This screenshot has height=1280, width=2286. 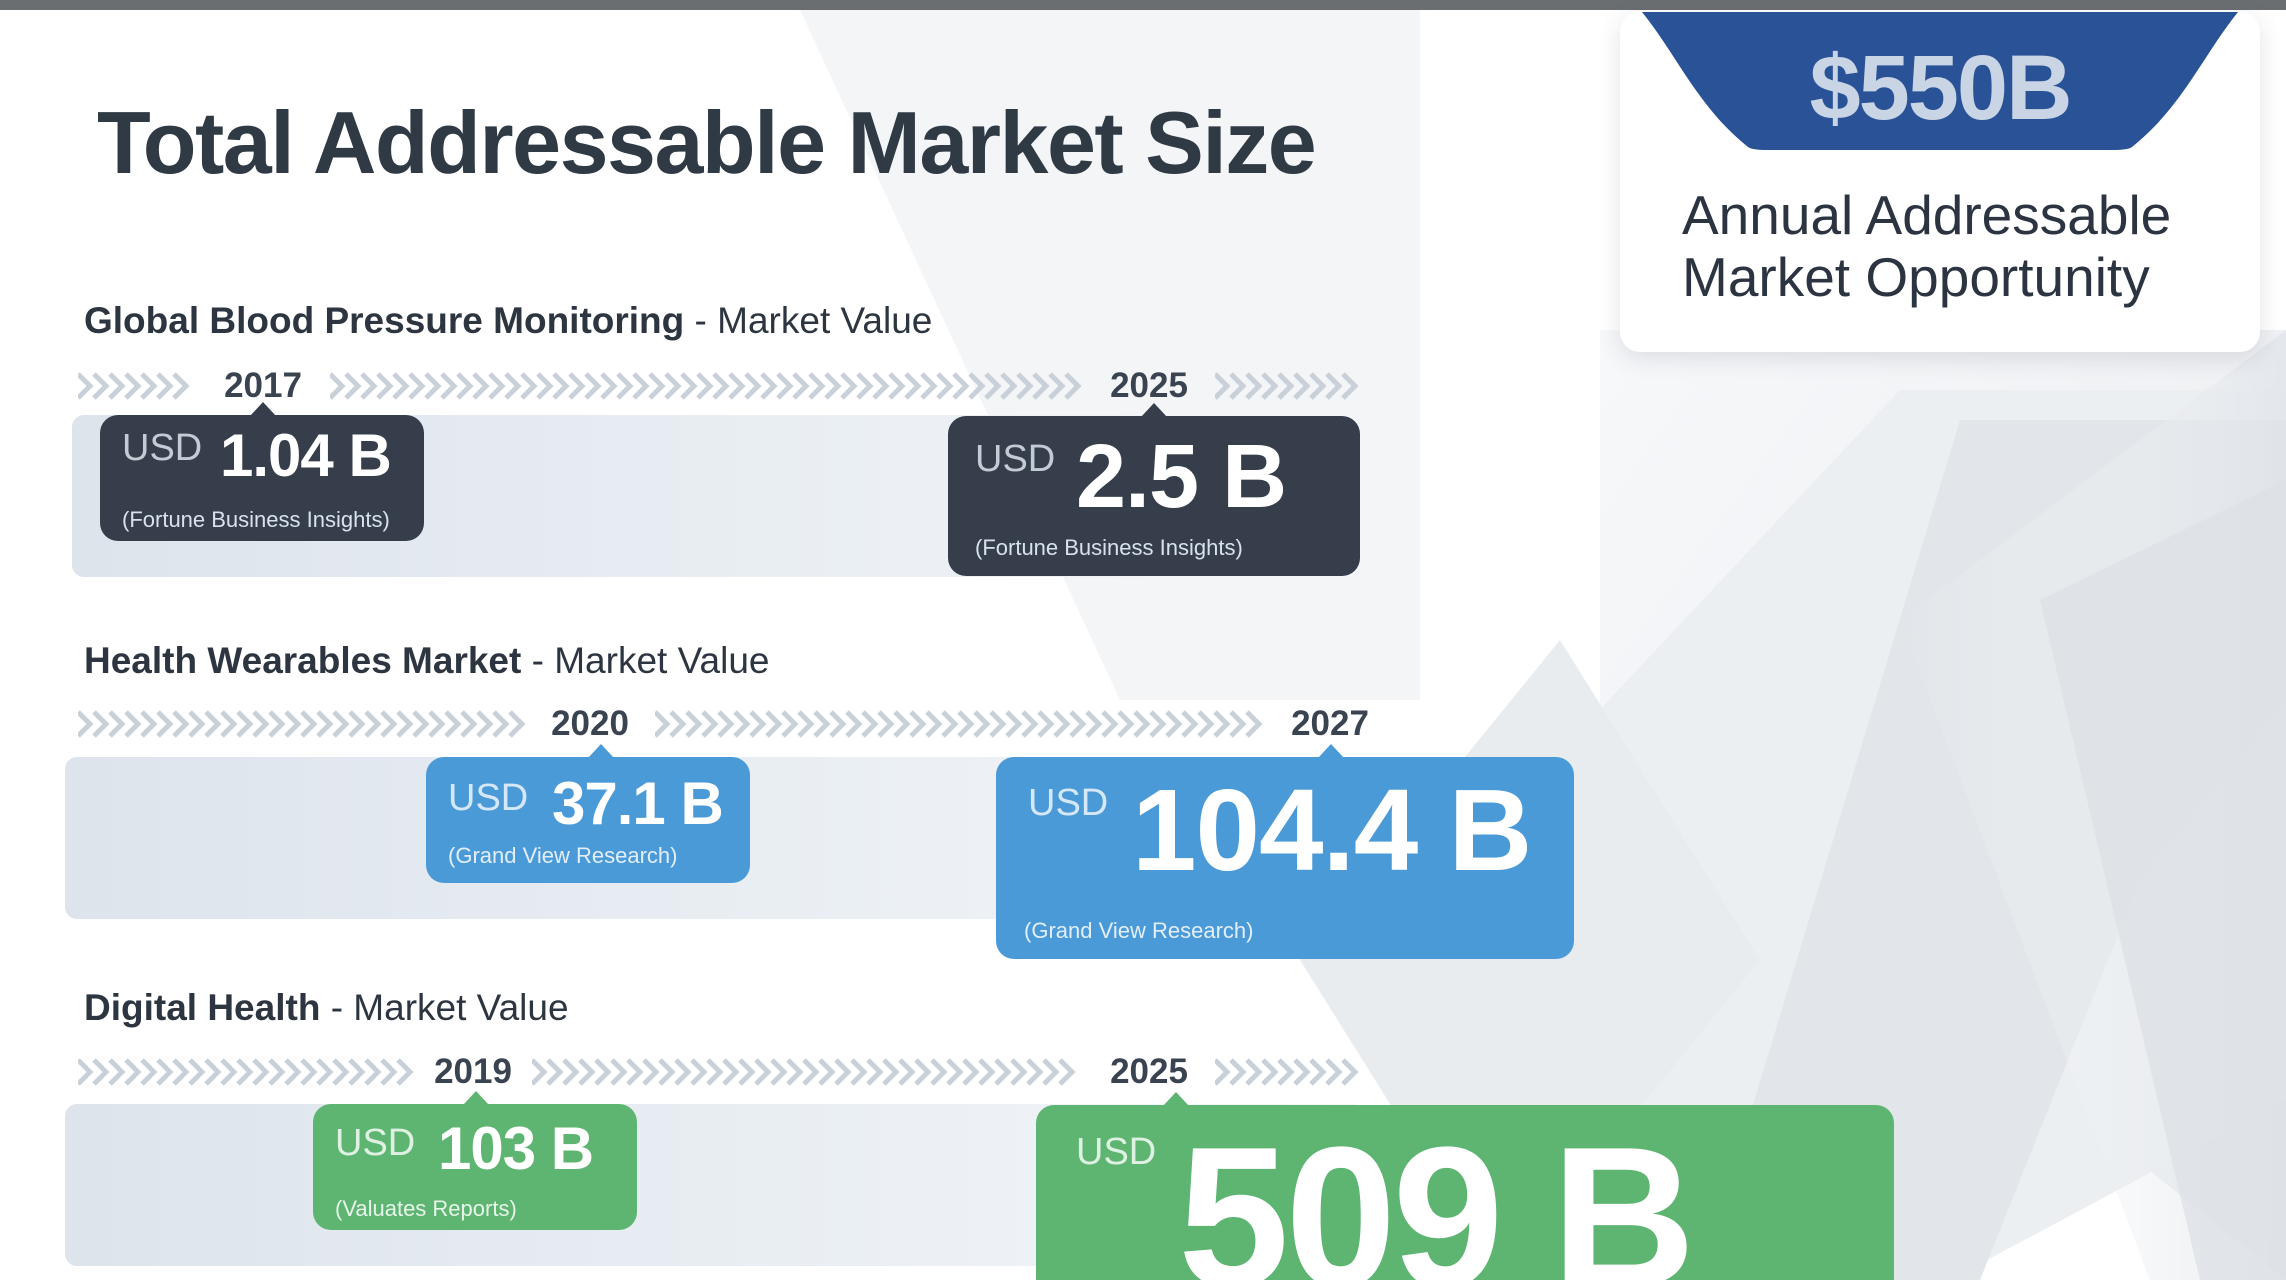 I want to click on year-label: 2017, so click(x=263, y=385).